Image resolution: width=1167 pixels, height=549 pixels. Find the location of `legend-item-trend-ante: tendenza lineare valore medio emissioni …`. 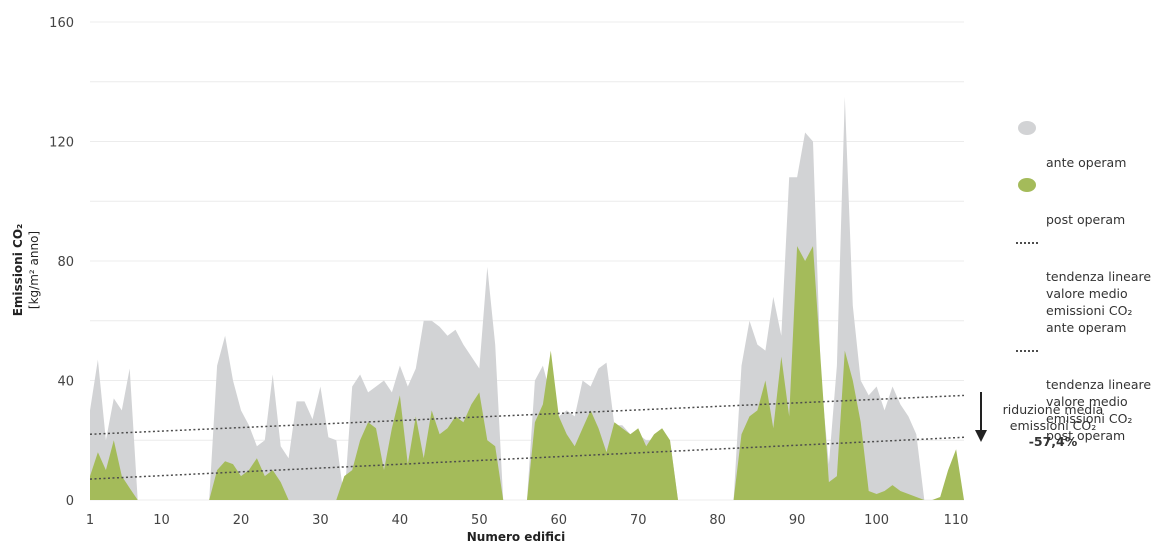

legend-item-trend-ante: tendenza lineare valore medio emissioni … is located at coordinates (1091, 285).